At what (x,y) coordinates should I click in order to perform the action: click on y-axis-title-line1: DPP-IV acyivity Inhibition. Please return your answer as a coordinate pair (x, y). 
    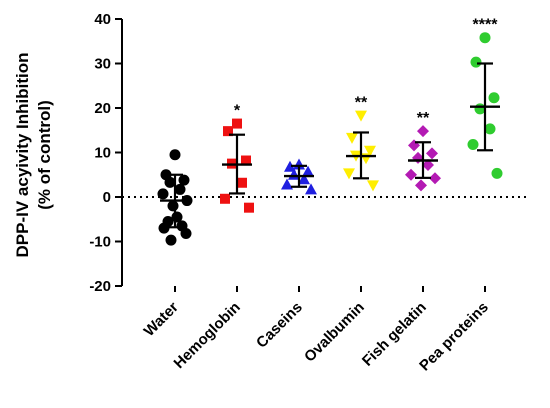
    Looking at the image, I should click on (22, 155).